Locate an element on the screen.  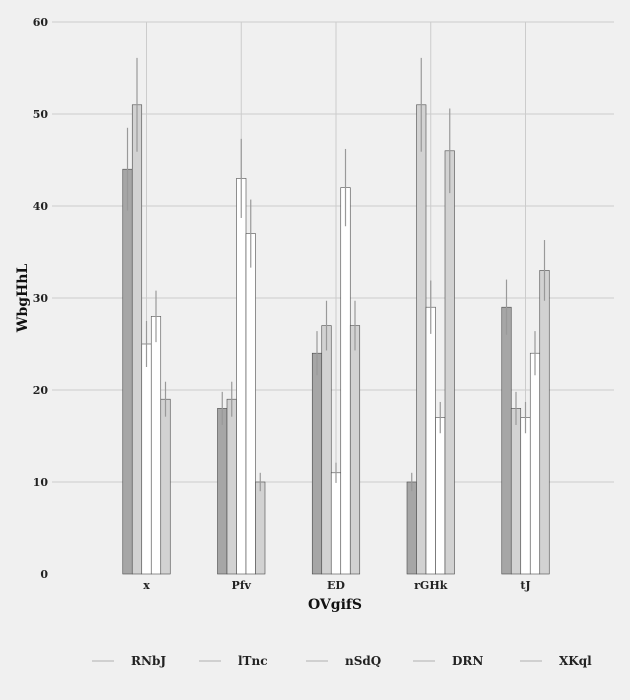
x-tick-label: rGHk is located at coordinates (431, 585).